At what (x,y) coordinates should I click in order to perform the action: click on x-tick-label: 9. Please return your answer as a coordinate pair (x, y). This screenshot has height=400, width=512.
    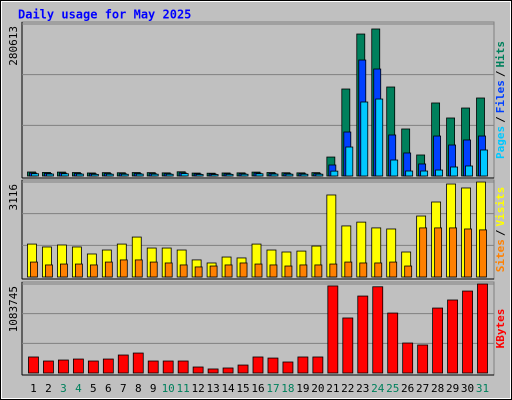
    Looking at the image, I should click on (153, 388).